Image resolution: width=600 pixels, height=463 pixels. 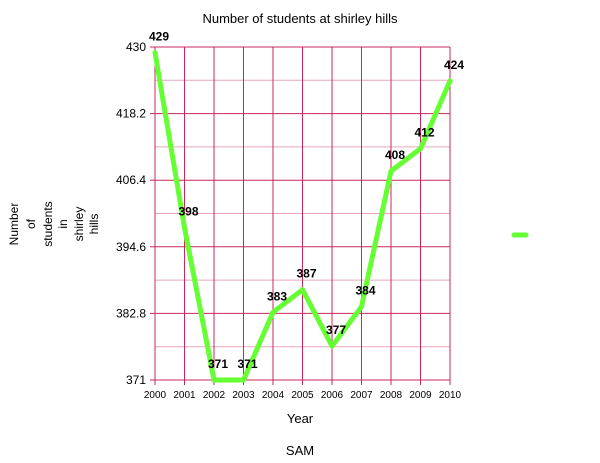 What do you see at coordinates (454, 65) in the screenshot?
I see `data-label: 424` at bounding box center [454, 65].